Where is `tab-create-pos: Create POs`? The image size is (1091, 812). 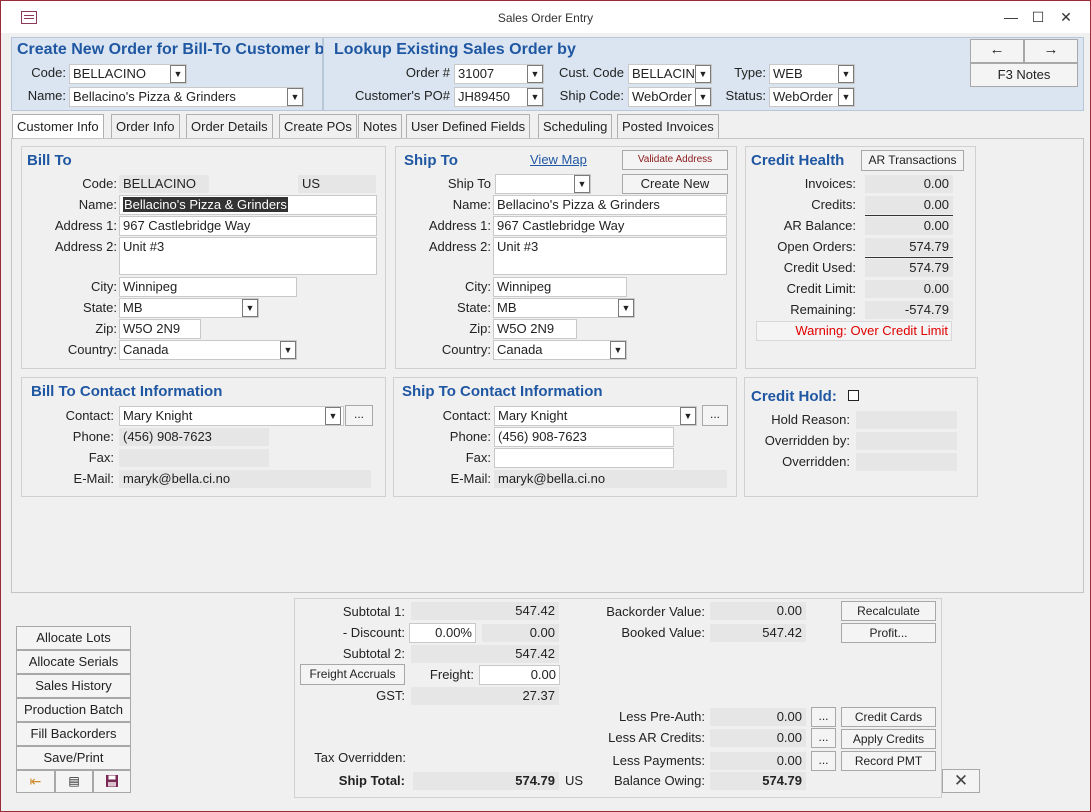 tab-create-pos: Create POs is located at coordinates (318, 126).